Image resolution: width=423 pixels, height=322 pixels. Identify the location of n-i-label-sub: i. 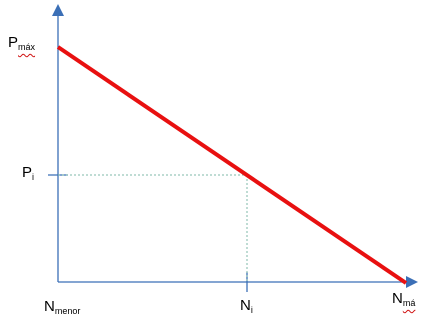
(251, 310).